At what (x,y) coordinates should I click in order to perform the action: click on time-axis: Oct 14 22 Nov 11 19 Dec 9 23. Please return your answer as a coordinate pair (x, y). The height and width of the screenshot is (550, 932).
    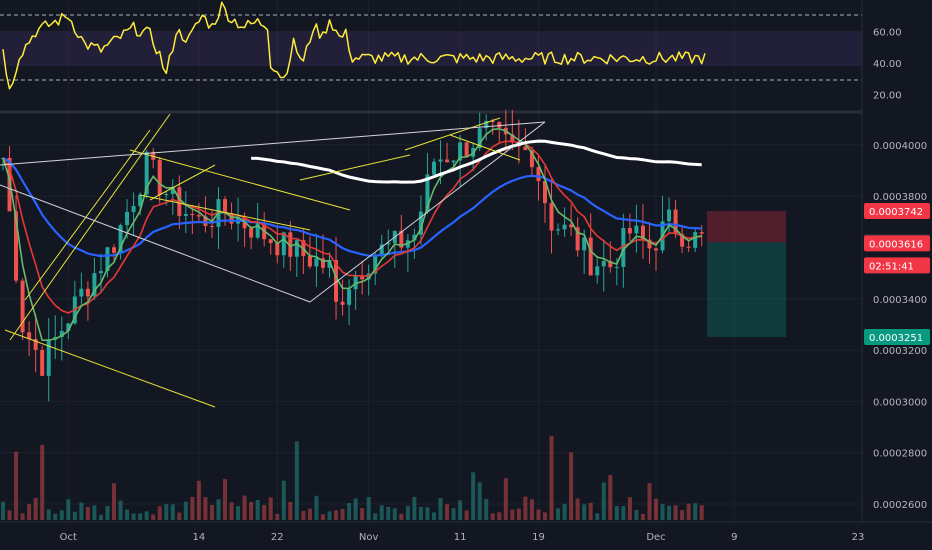
    Looking at the image, I should click on (466, 535).